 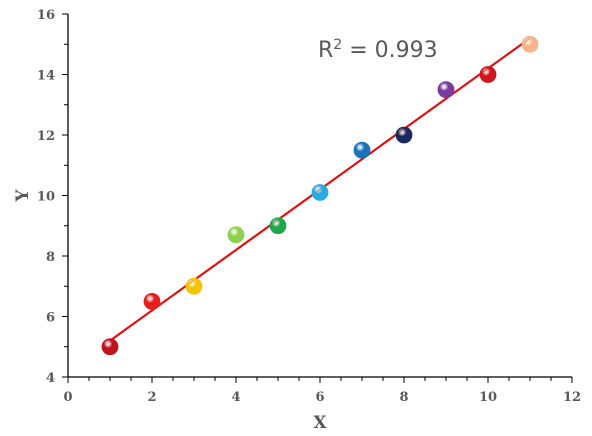 I want to click on x-tick-label: 8, so click(x=403, y=397).